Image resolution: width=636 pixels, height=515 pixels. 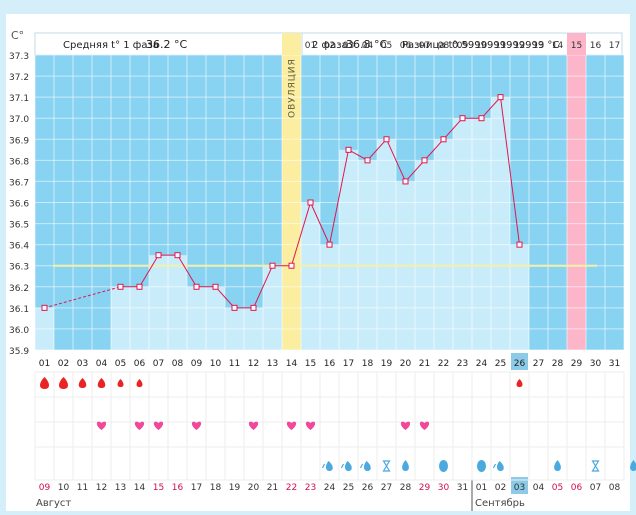 What do you see at coordinates (558, 364) in the screenshot?
I see `x-tick-label: 28` at bounding box center [558, 364].